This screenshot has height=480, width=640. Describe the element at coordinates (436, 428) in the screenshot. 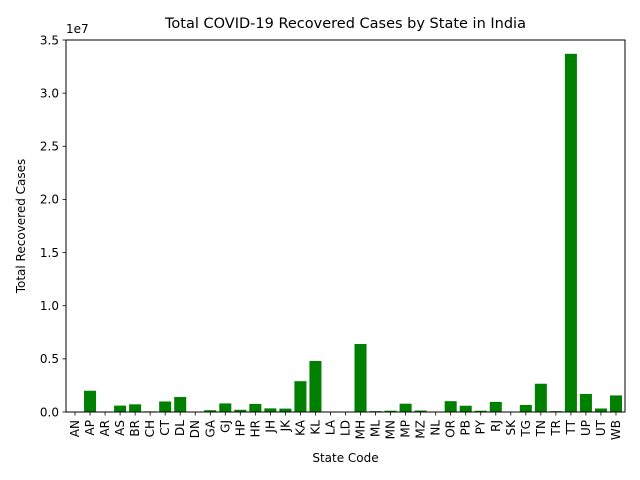

I see `x-tick-label: NL` at that location.